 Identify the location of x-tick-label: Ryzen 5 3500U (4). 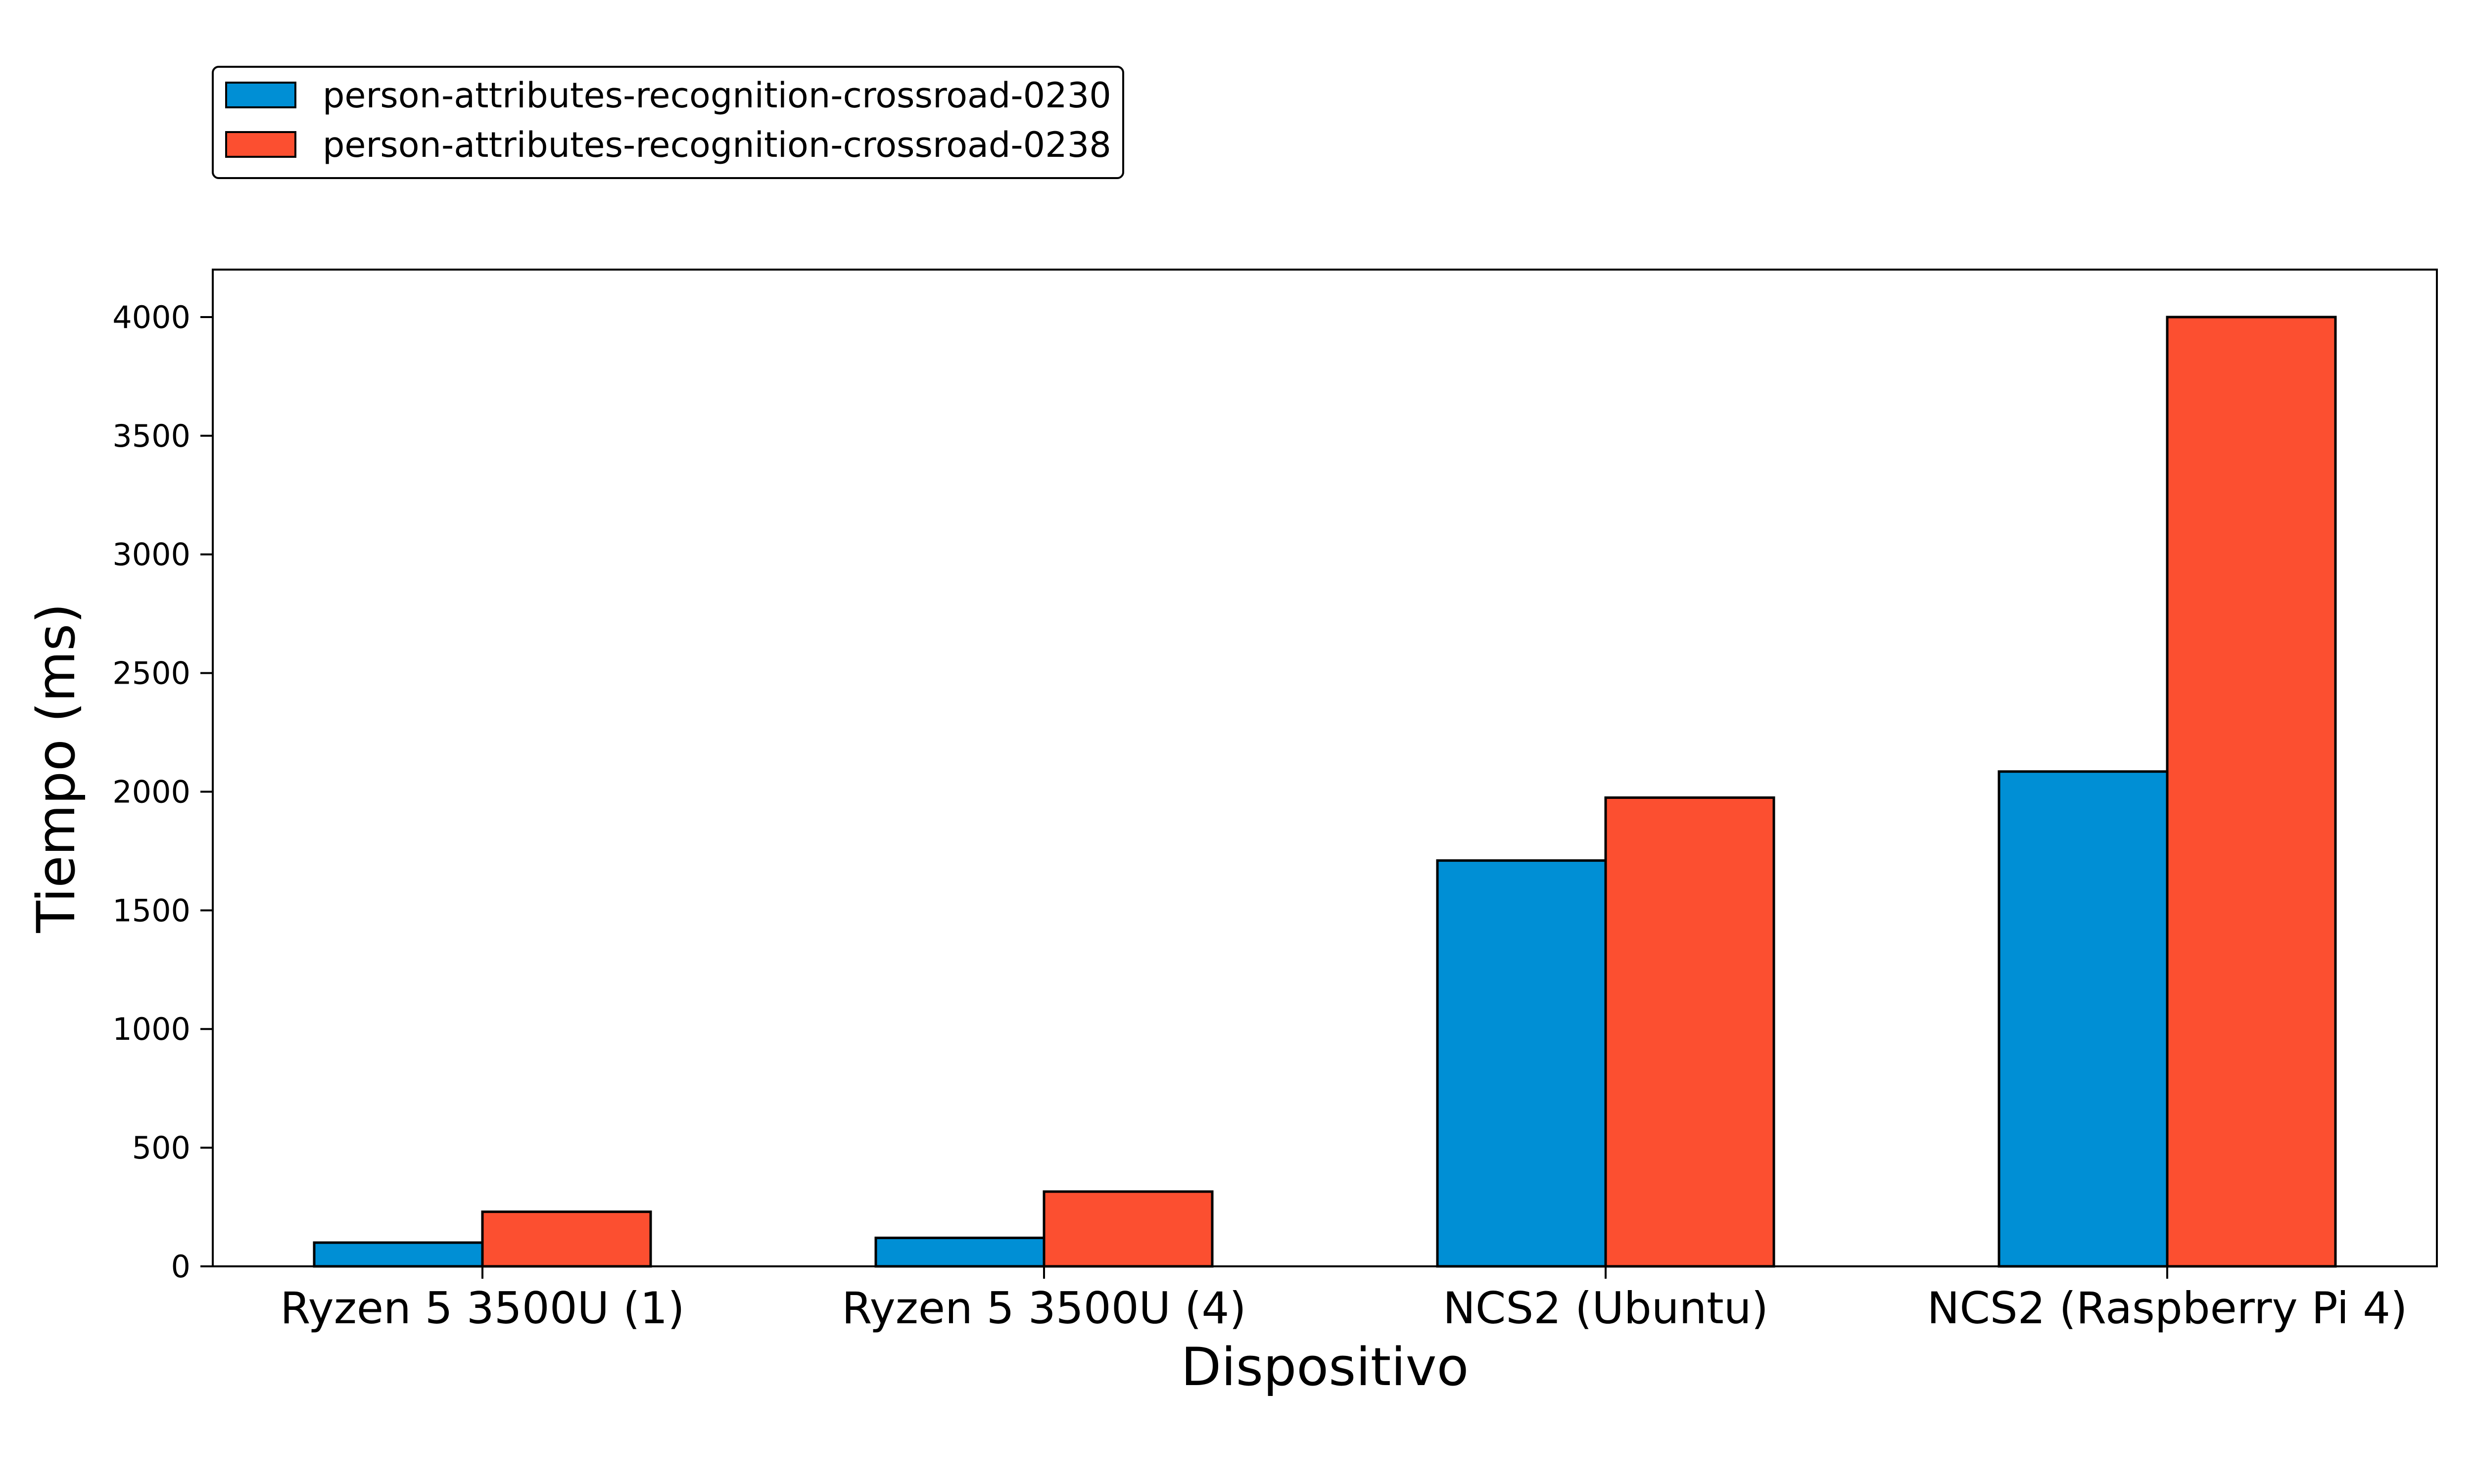
(1044, 1308).